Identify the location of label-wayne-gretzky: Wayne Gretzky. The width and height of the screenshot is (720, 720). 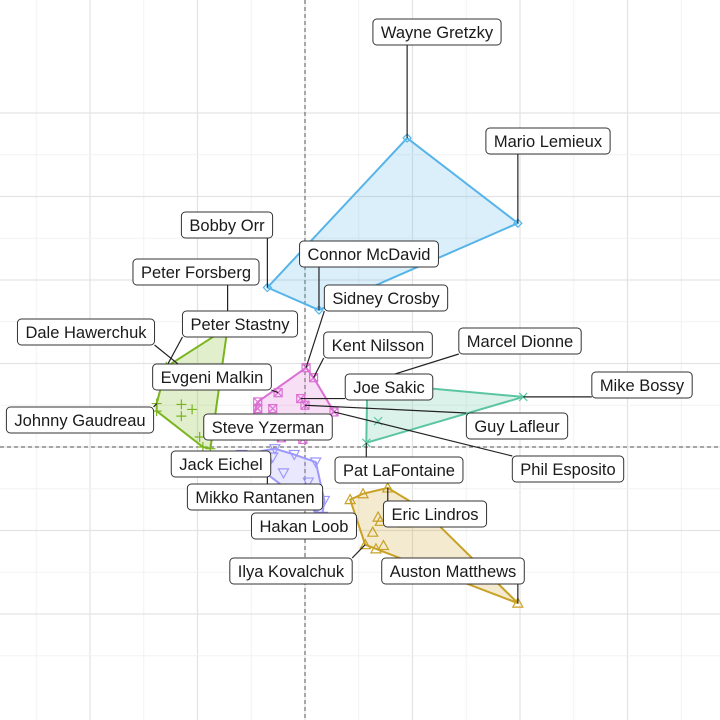
(437, 32).